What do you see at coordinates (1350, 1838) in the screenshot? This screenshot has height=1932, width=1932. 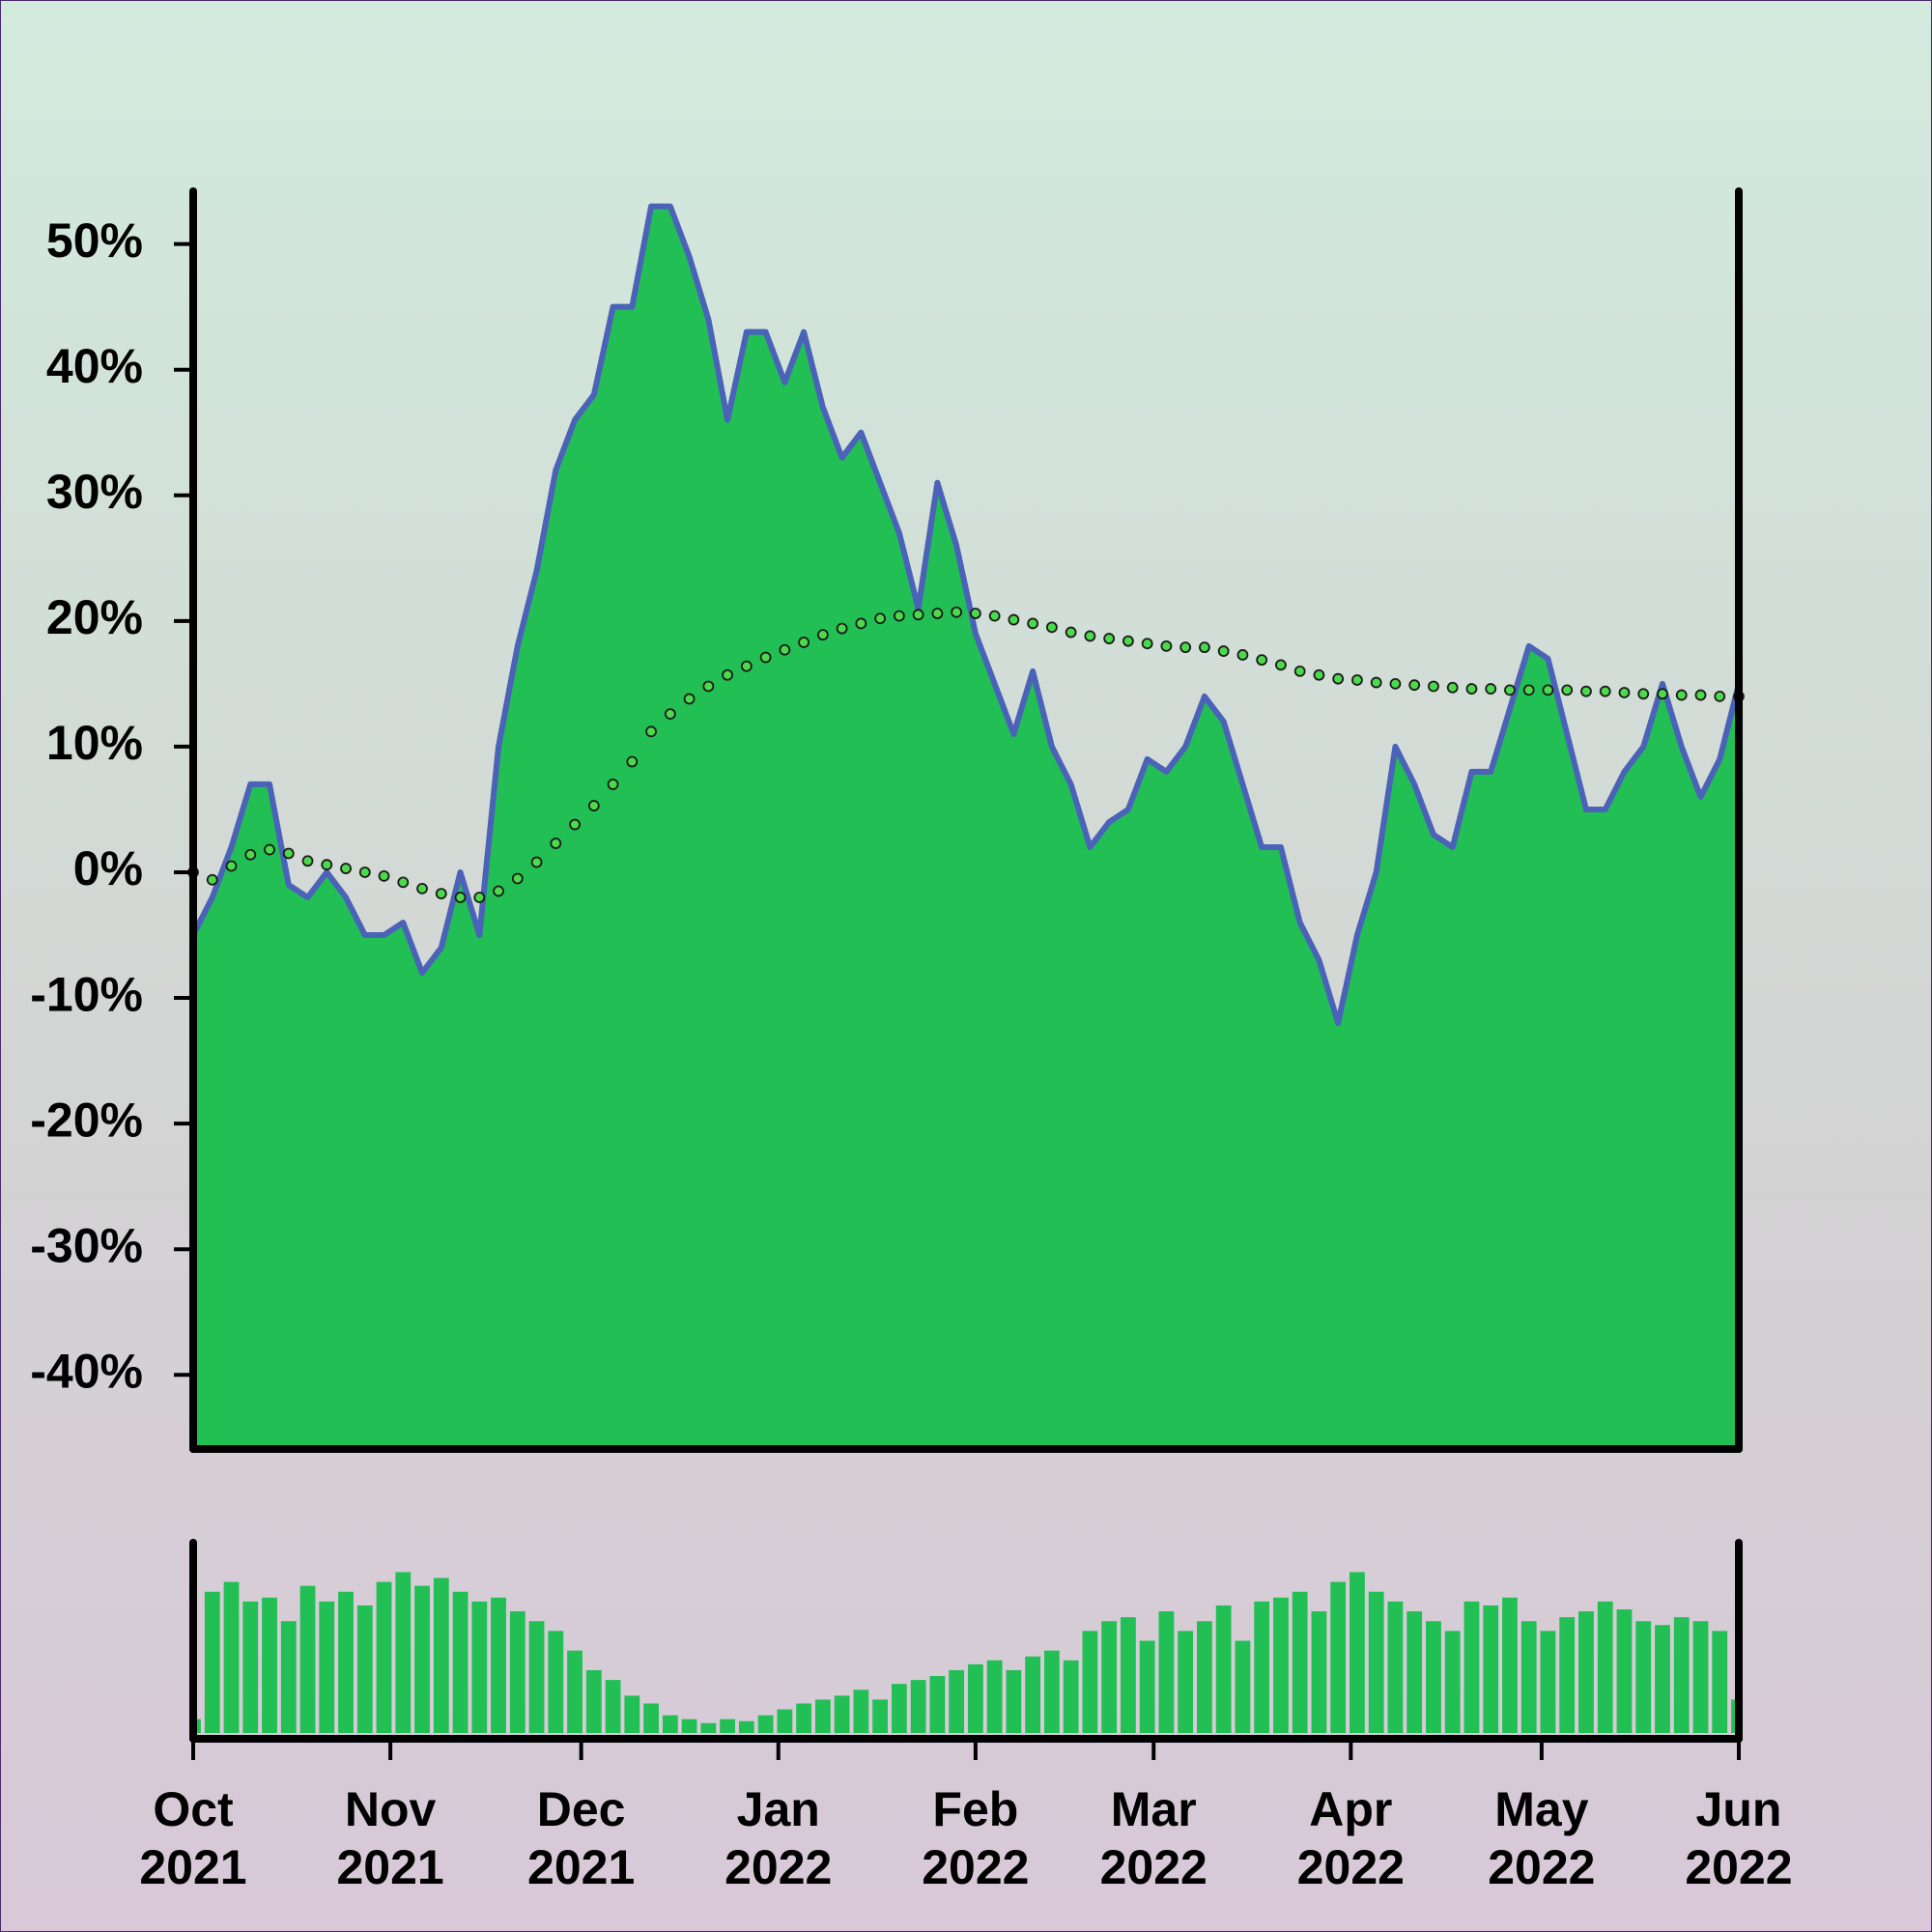 I see `x-tick-label: Apr 2022` at bounding box center [1350, 1838].